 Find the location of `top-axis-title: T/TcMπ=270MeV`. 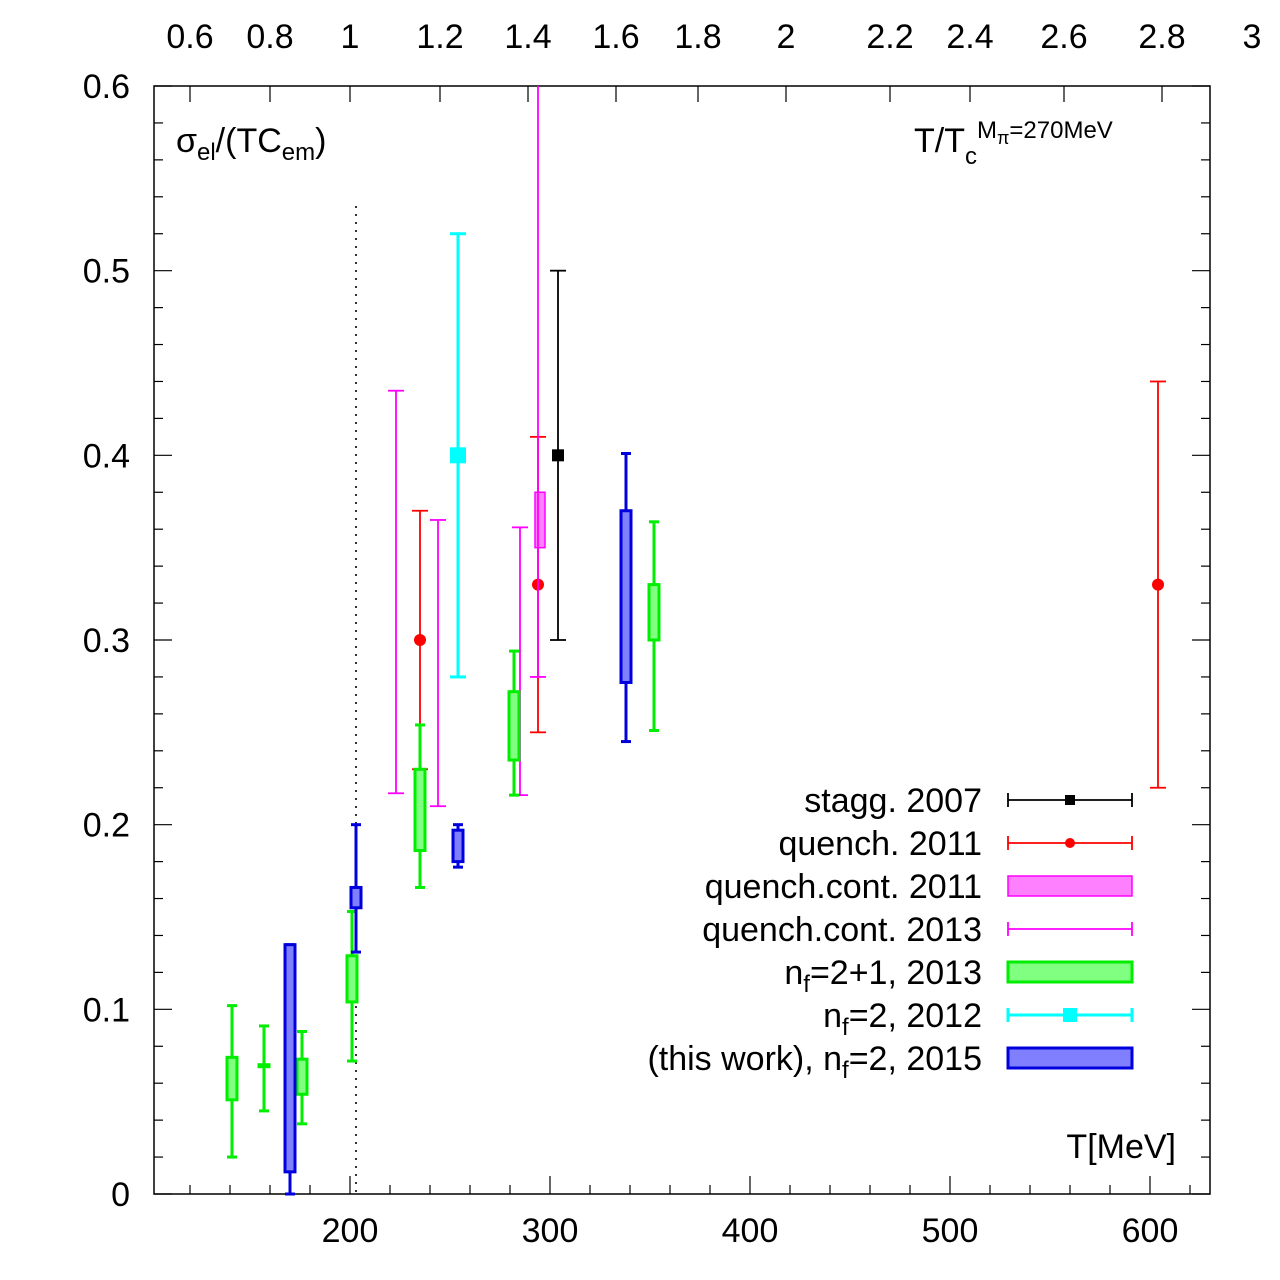

top-axis-title: T/TcMπ=270MeV is located at coordinates (1013, 143).